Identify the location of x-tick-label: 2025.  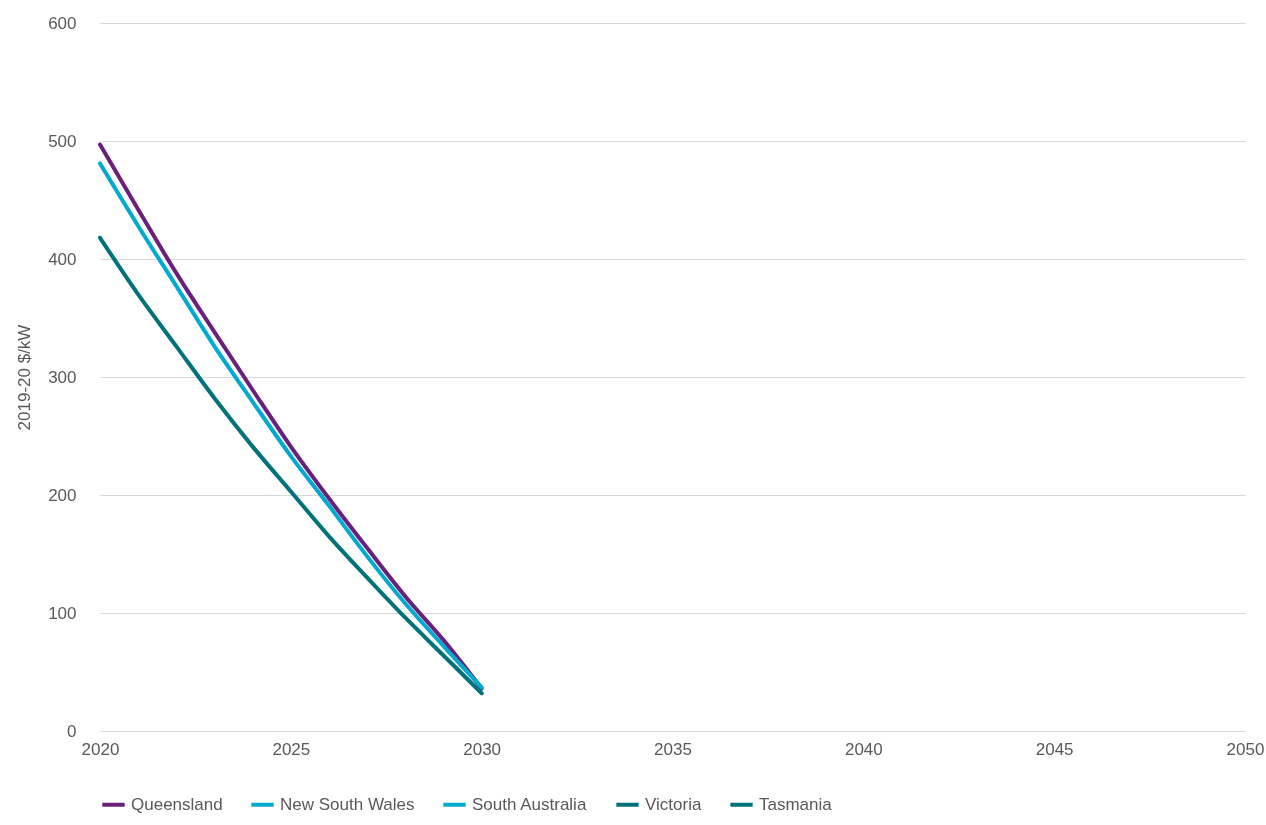
(291, 749).